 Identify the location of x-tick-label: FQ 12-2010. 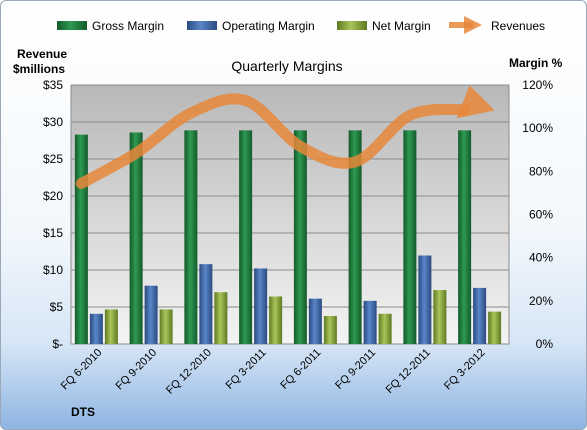
(189, 372).